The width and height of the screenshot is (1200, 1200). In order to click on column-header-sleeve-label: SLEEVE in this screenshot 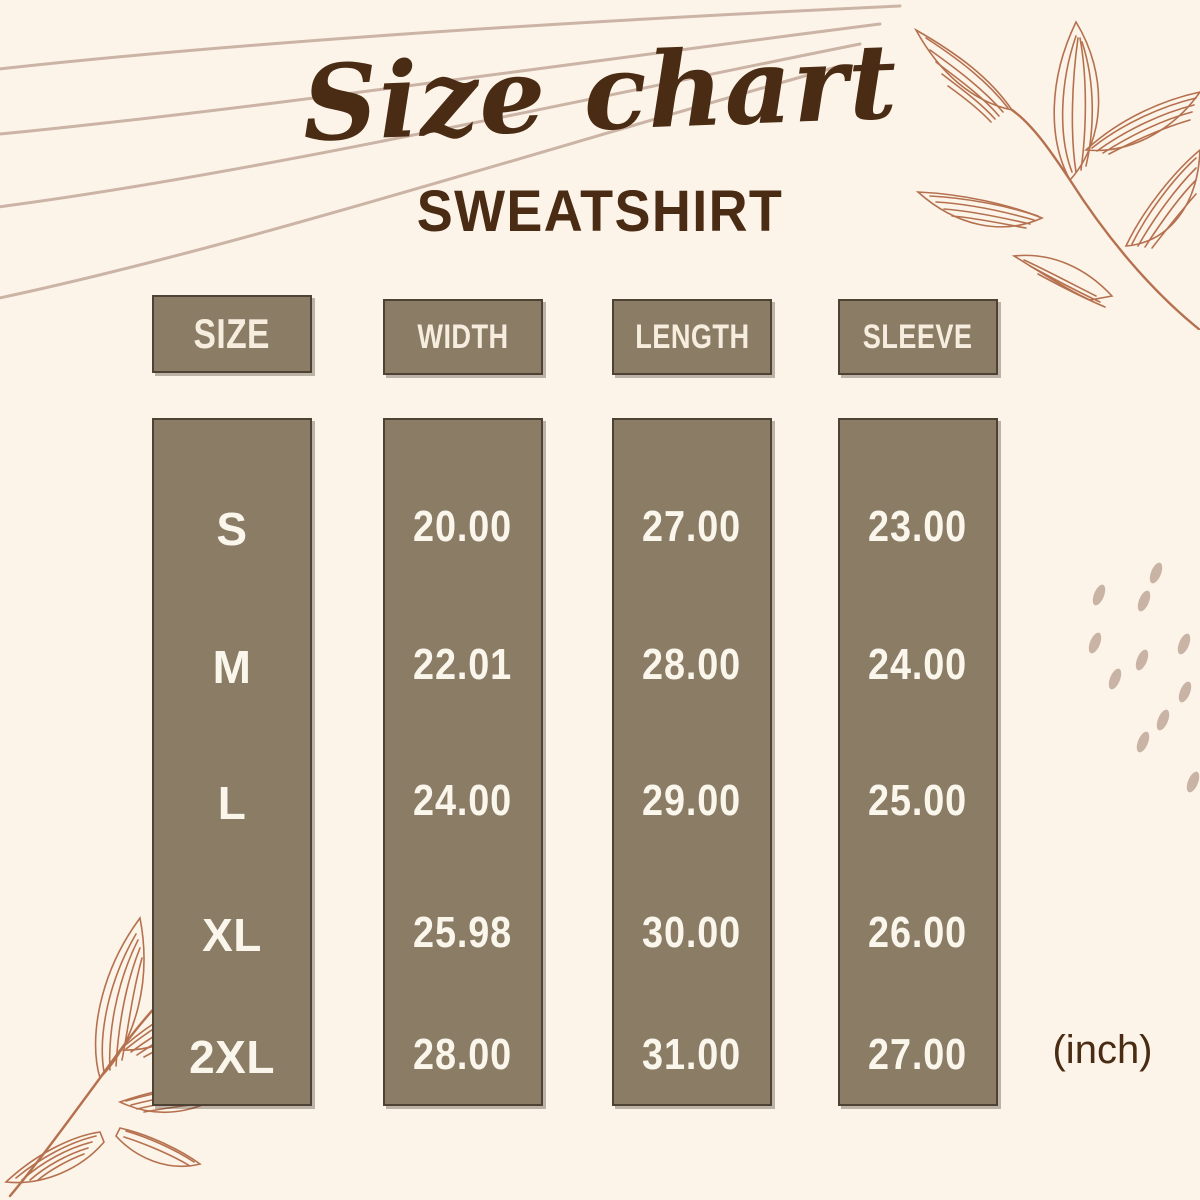, I will do `click(918, 336)`.